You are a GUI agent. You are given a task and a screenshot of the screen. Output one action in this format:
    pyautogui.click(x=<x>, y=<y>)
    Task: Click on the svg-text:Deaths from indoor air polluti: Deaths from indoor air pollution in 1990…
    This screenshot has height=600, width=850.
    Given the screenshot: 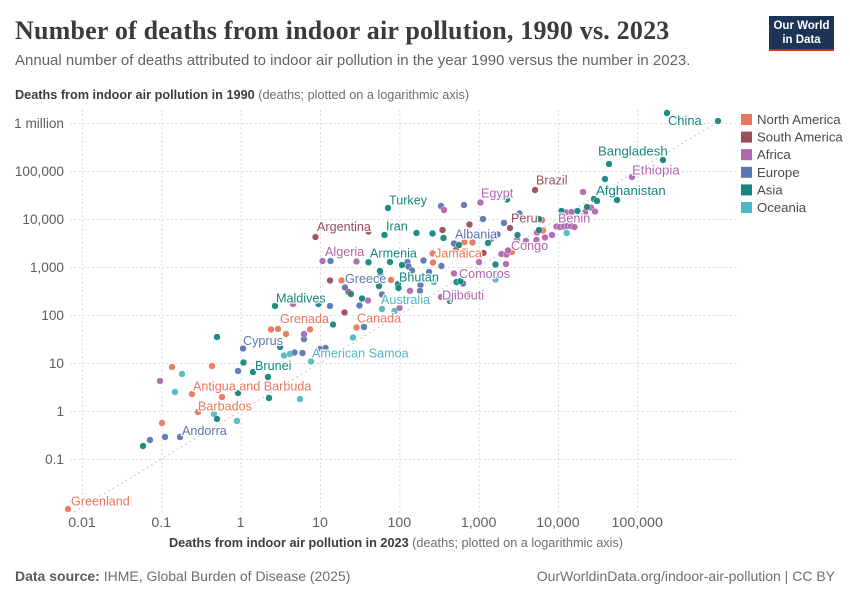 What is the action you would take?
    pyautogui.click(x=242, y=95)
    